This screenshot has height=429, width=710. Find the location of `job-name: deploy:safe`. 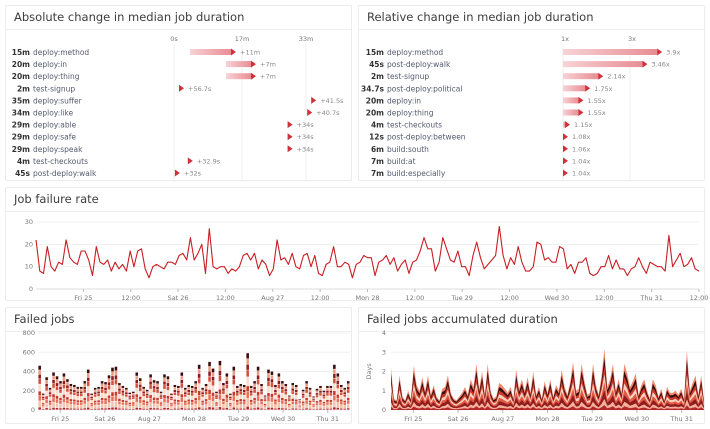

job-name: deploy:safe is located at coordinates (54, 137).